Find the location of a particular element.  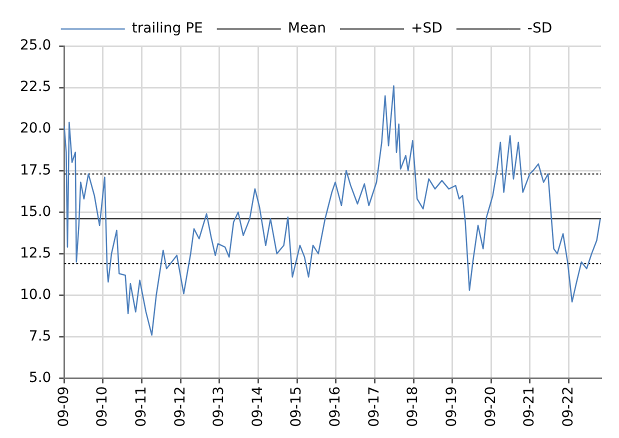

y-tick-label: 5.0 is located at coordinates (40, 378).